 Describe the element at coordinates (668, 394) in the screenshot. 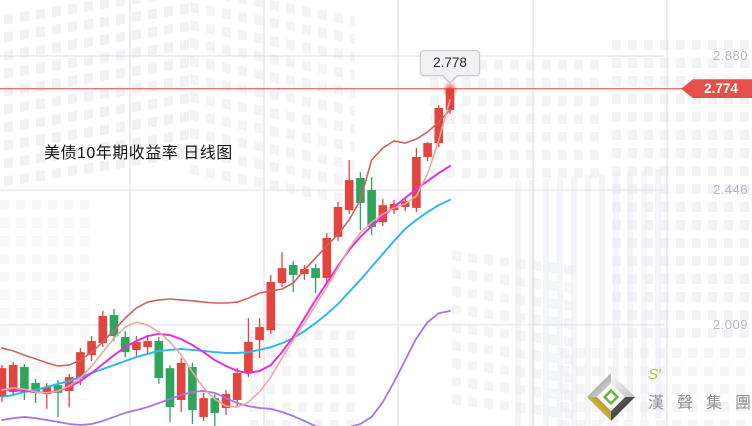

I see `brand-logo: S′ 漢聲集團` at that location.